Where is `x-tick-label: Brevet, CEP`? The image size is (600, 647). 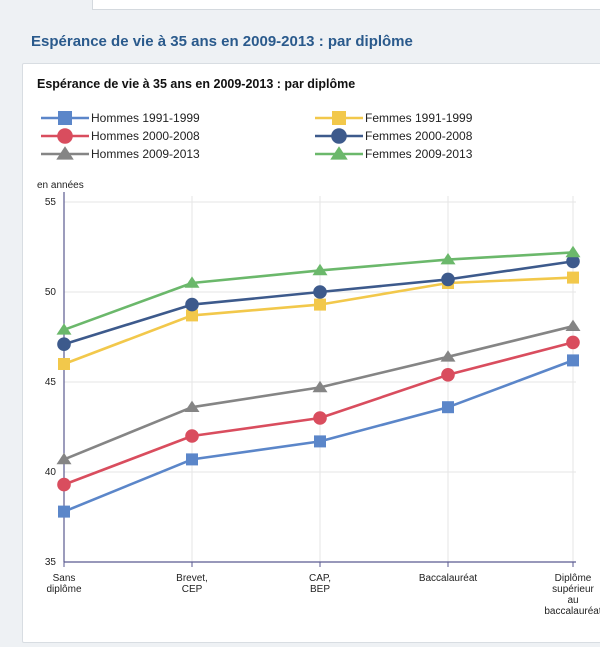
x-tick-label: Brevet, CEP is located at coordinates (192, 584).